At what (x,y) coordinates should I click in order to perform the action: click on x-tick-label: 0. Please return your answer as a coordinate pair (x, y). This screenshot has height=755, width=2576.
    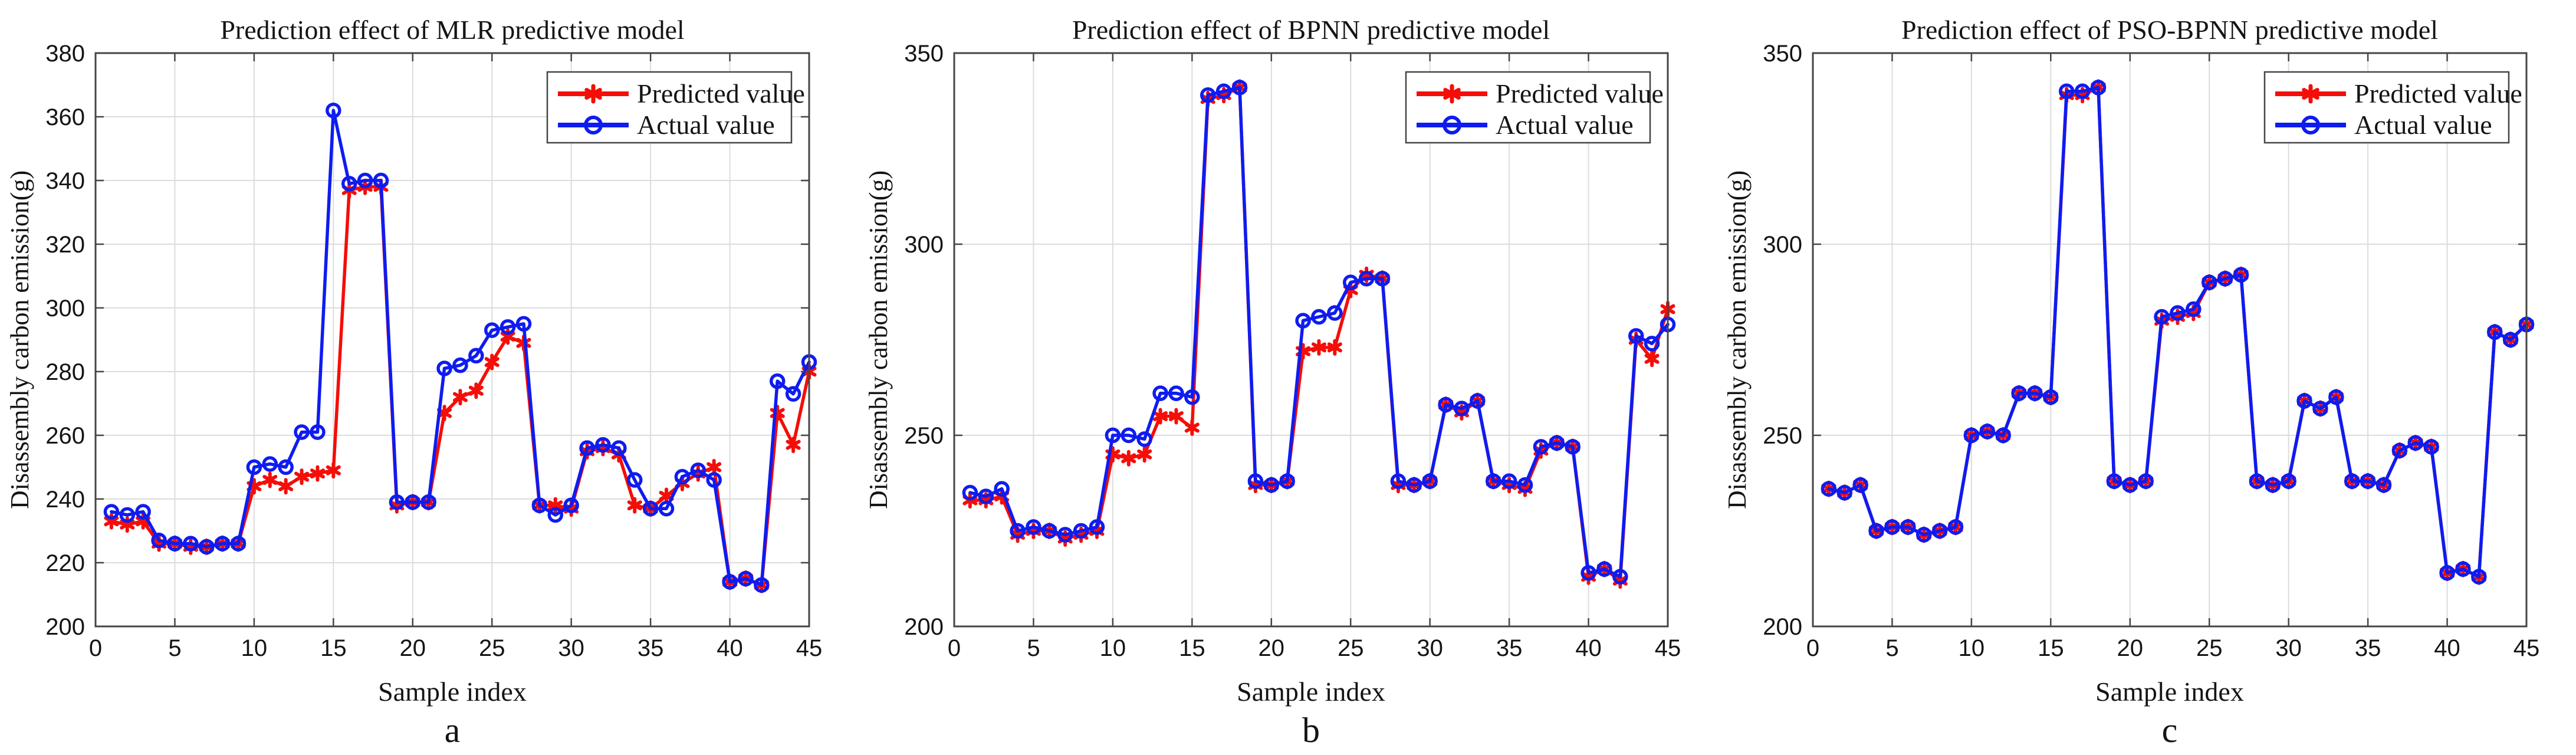
    Looking at the image, I should click on (95, 648).